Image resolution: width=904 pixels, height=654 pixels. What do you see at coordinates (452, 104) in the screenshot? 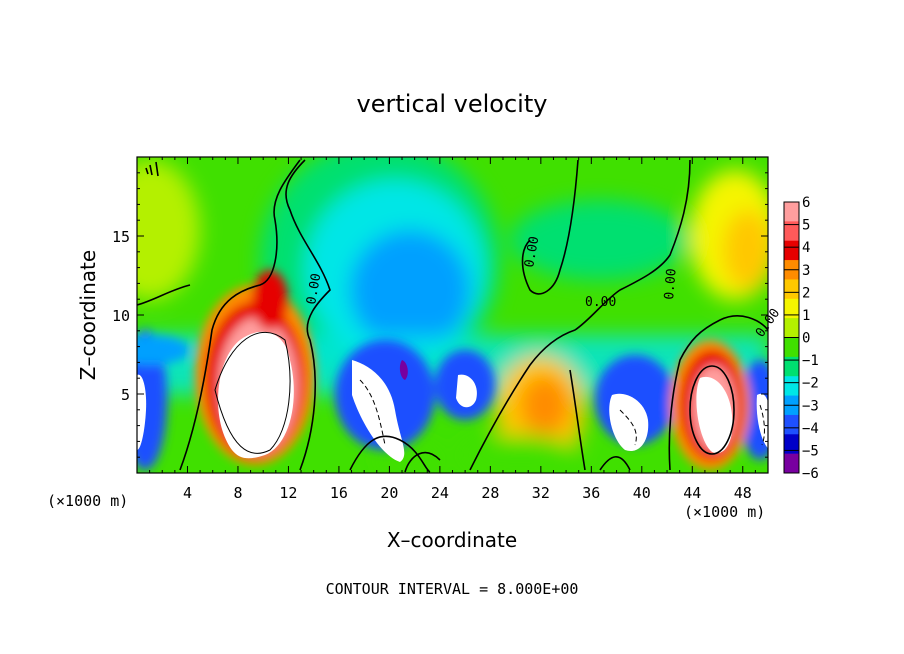
I see `chart-title: vertical velocity` at bounding box center [452, 104].